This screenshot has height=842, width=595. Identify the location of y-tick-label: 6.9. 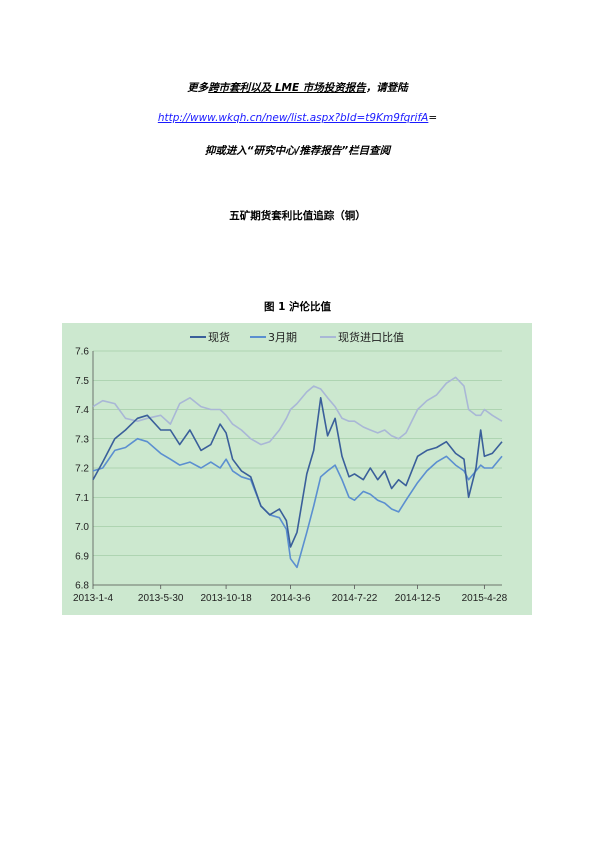
(82, 556).